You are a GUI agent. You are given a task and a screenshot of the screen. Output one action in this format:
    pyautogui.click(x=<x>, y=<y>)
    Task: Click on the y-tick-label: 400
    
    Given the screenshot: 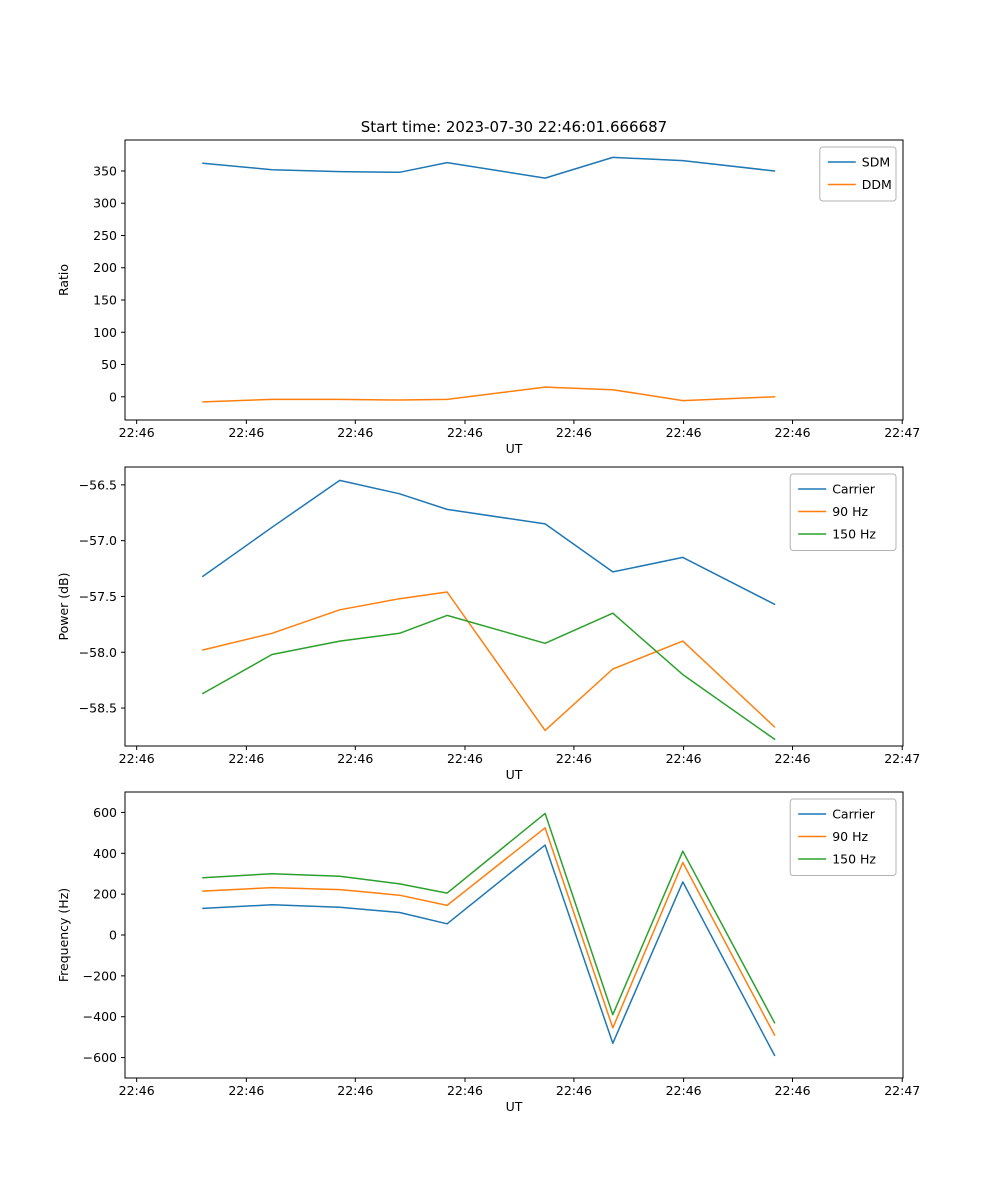 What is the action you would take?
    pyautogui.click(x=105, y=853)
    